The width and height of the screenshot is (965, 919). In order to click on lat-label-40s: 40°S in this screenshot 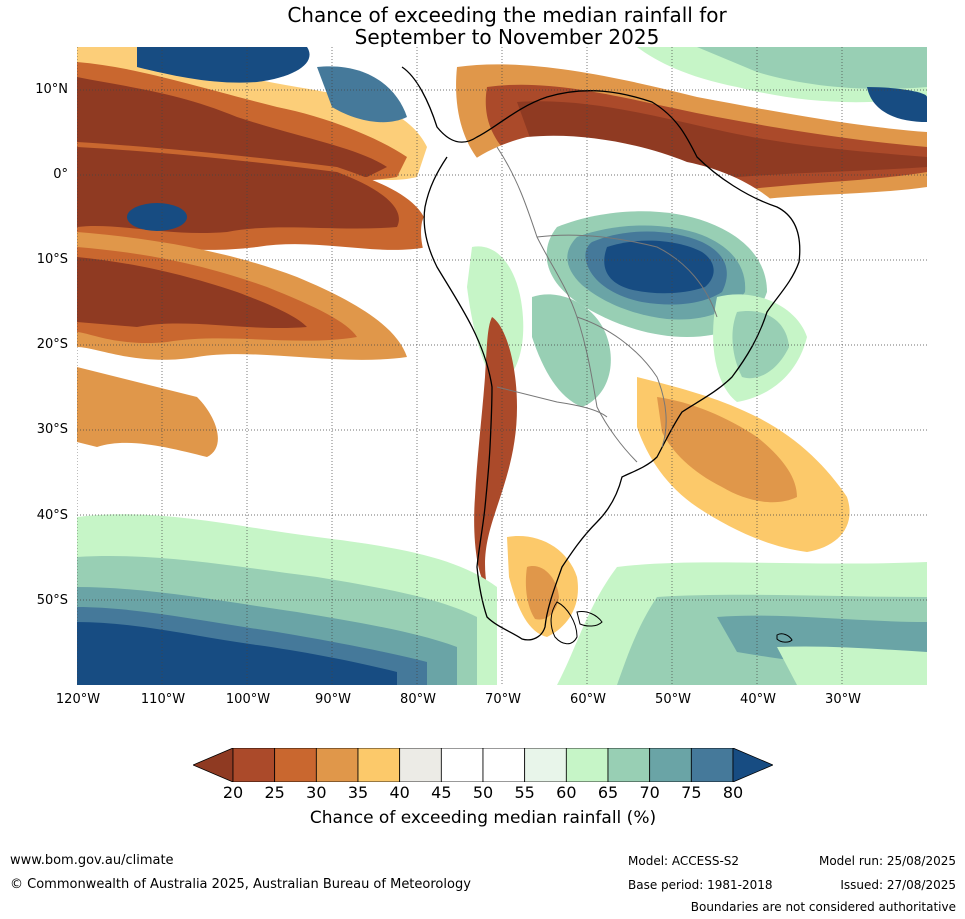, I will do `click(52, 515)`.